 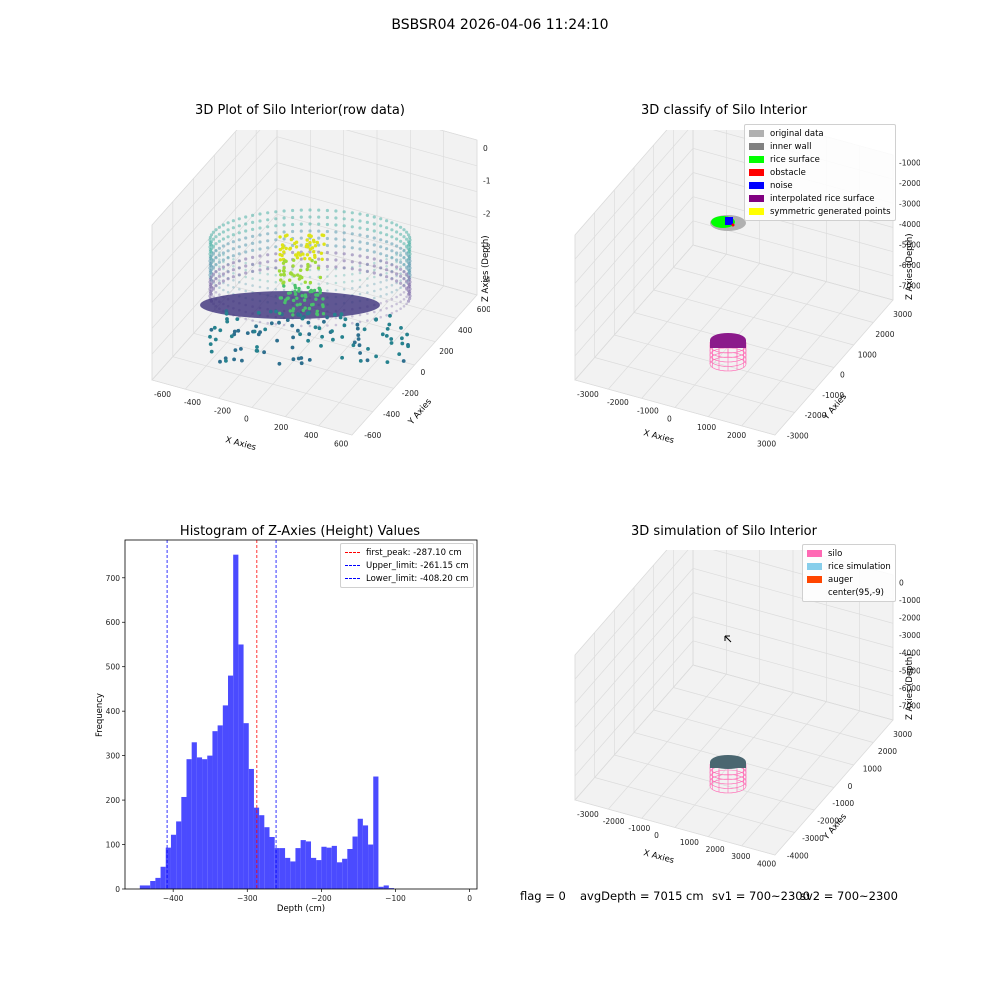 I want to click on simulation-x-tick: -1000, so click(x=639, y=828).